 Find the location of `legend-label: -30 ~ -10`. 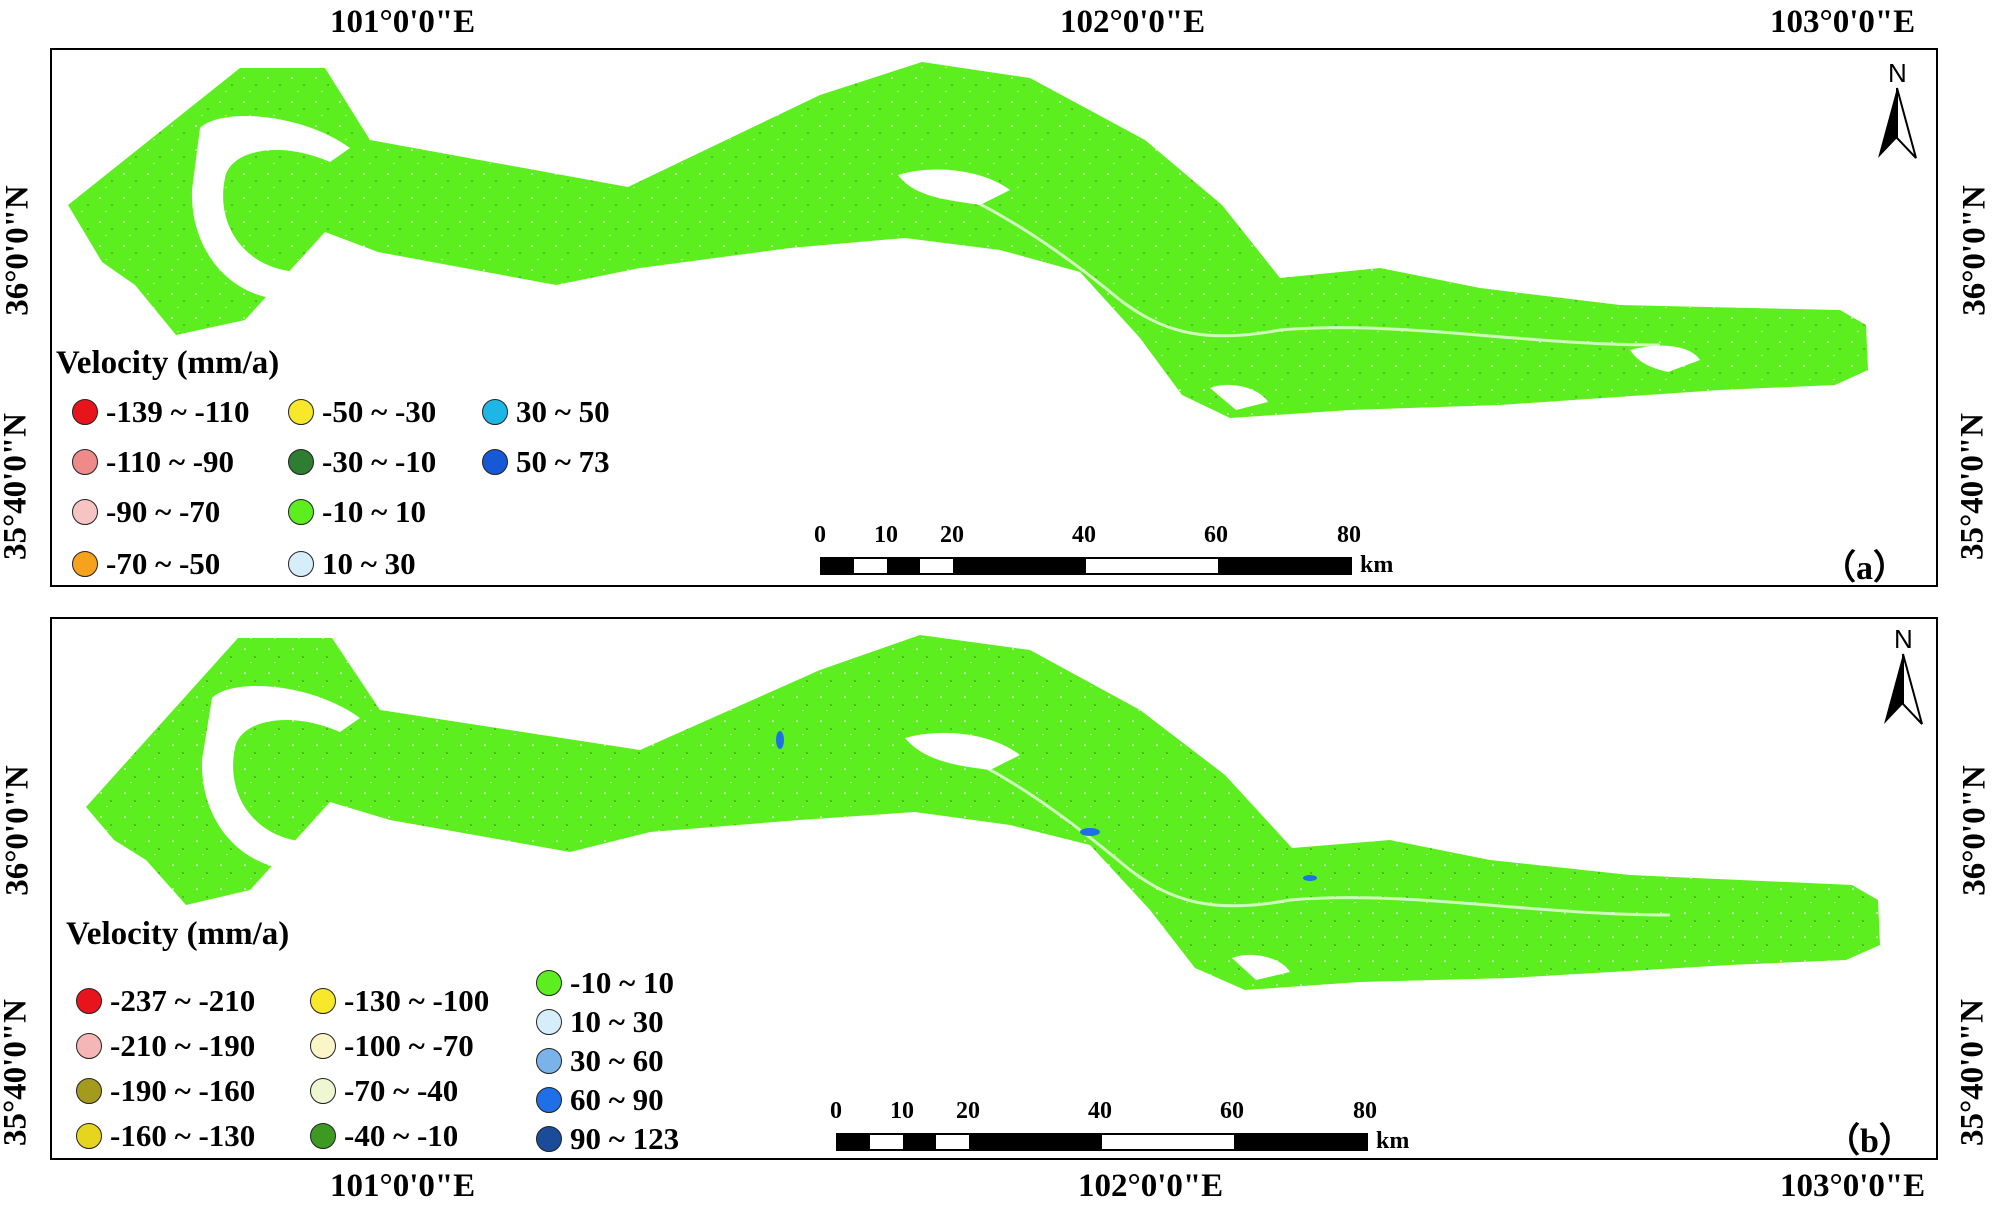

legend-label: -30 ~ -10 is located at coordinates (379, 461).